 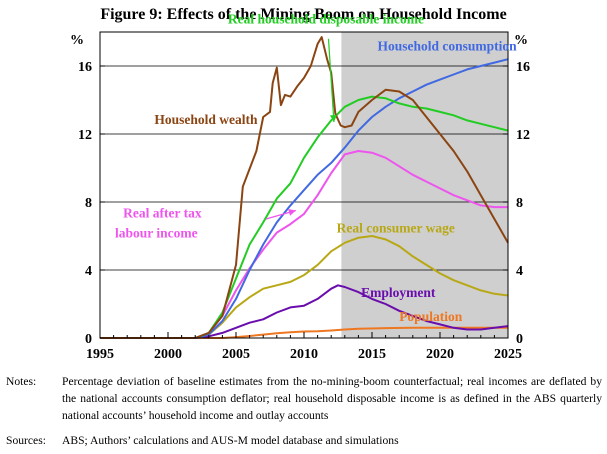 I want to click on series-line-employment, so click(x=304, y=311).